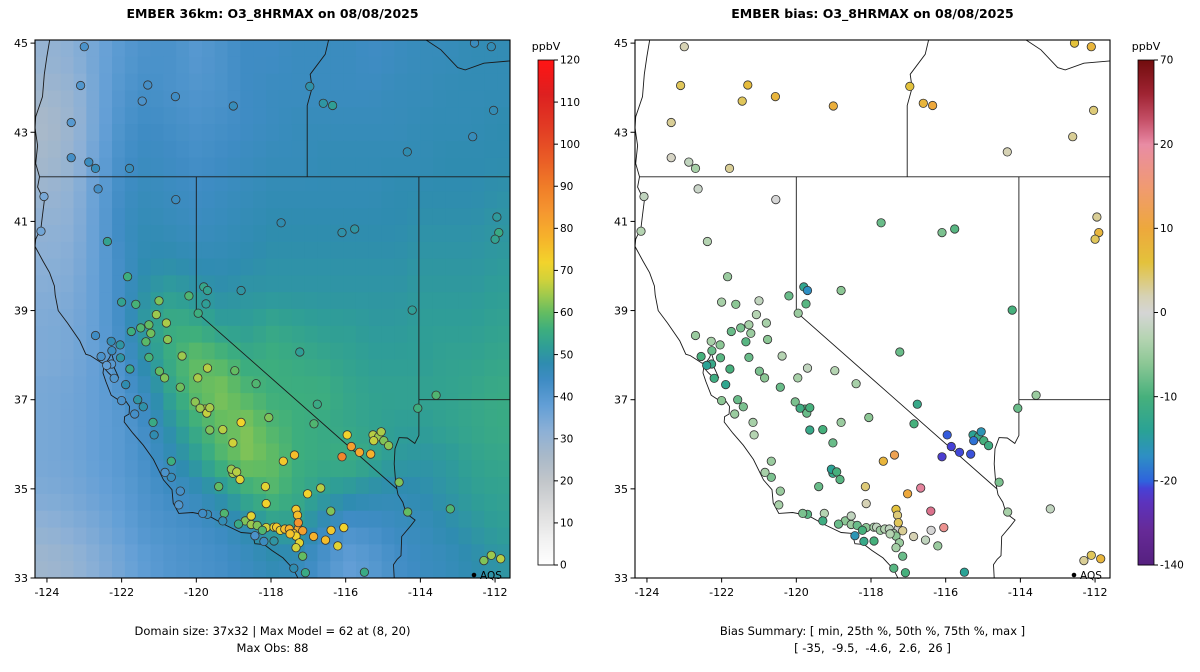 Image resolution: width=1200 pixels, height=672 pixels. What do you see at coordinates (871, 592) in the screenshot?
I see `svg-text: -118` at bounding box center [871, 592].